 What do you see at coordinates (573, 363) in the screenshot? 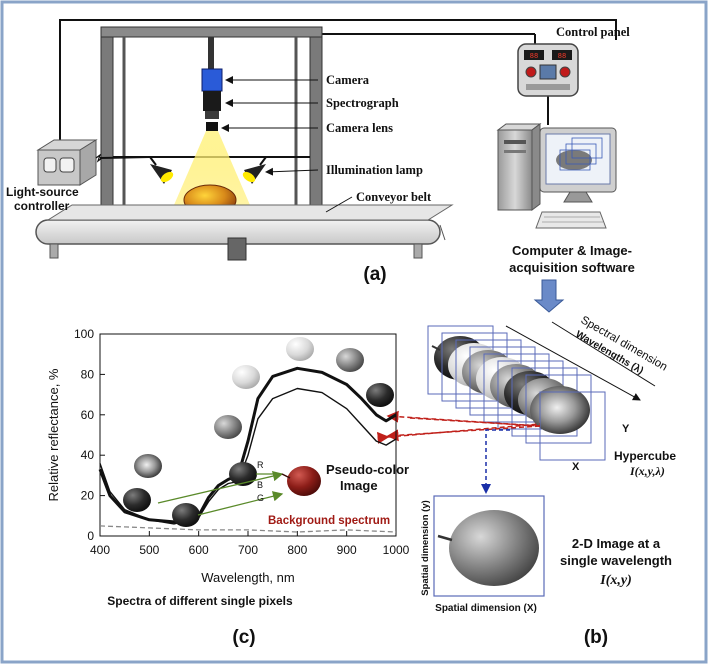
I see `spectral-axis` at bounding box center [573, 363].